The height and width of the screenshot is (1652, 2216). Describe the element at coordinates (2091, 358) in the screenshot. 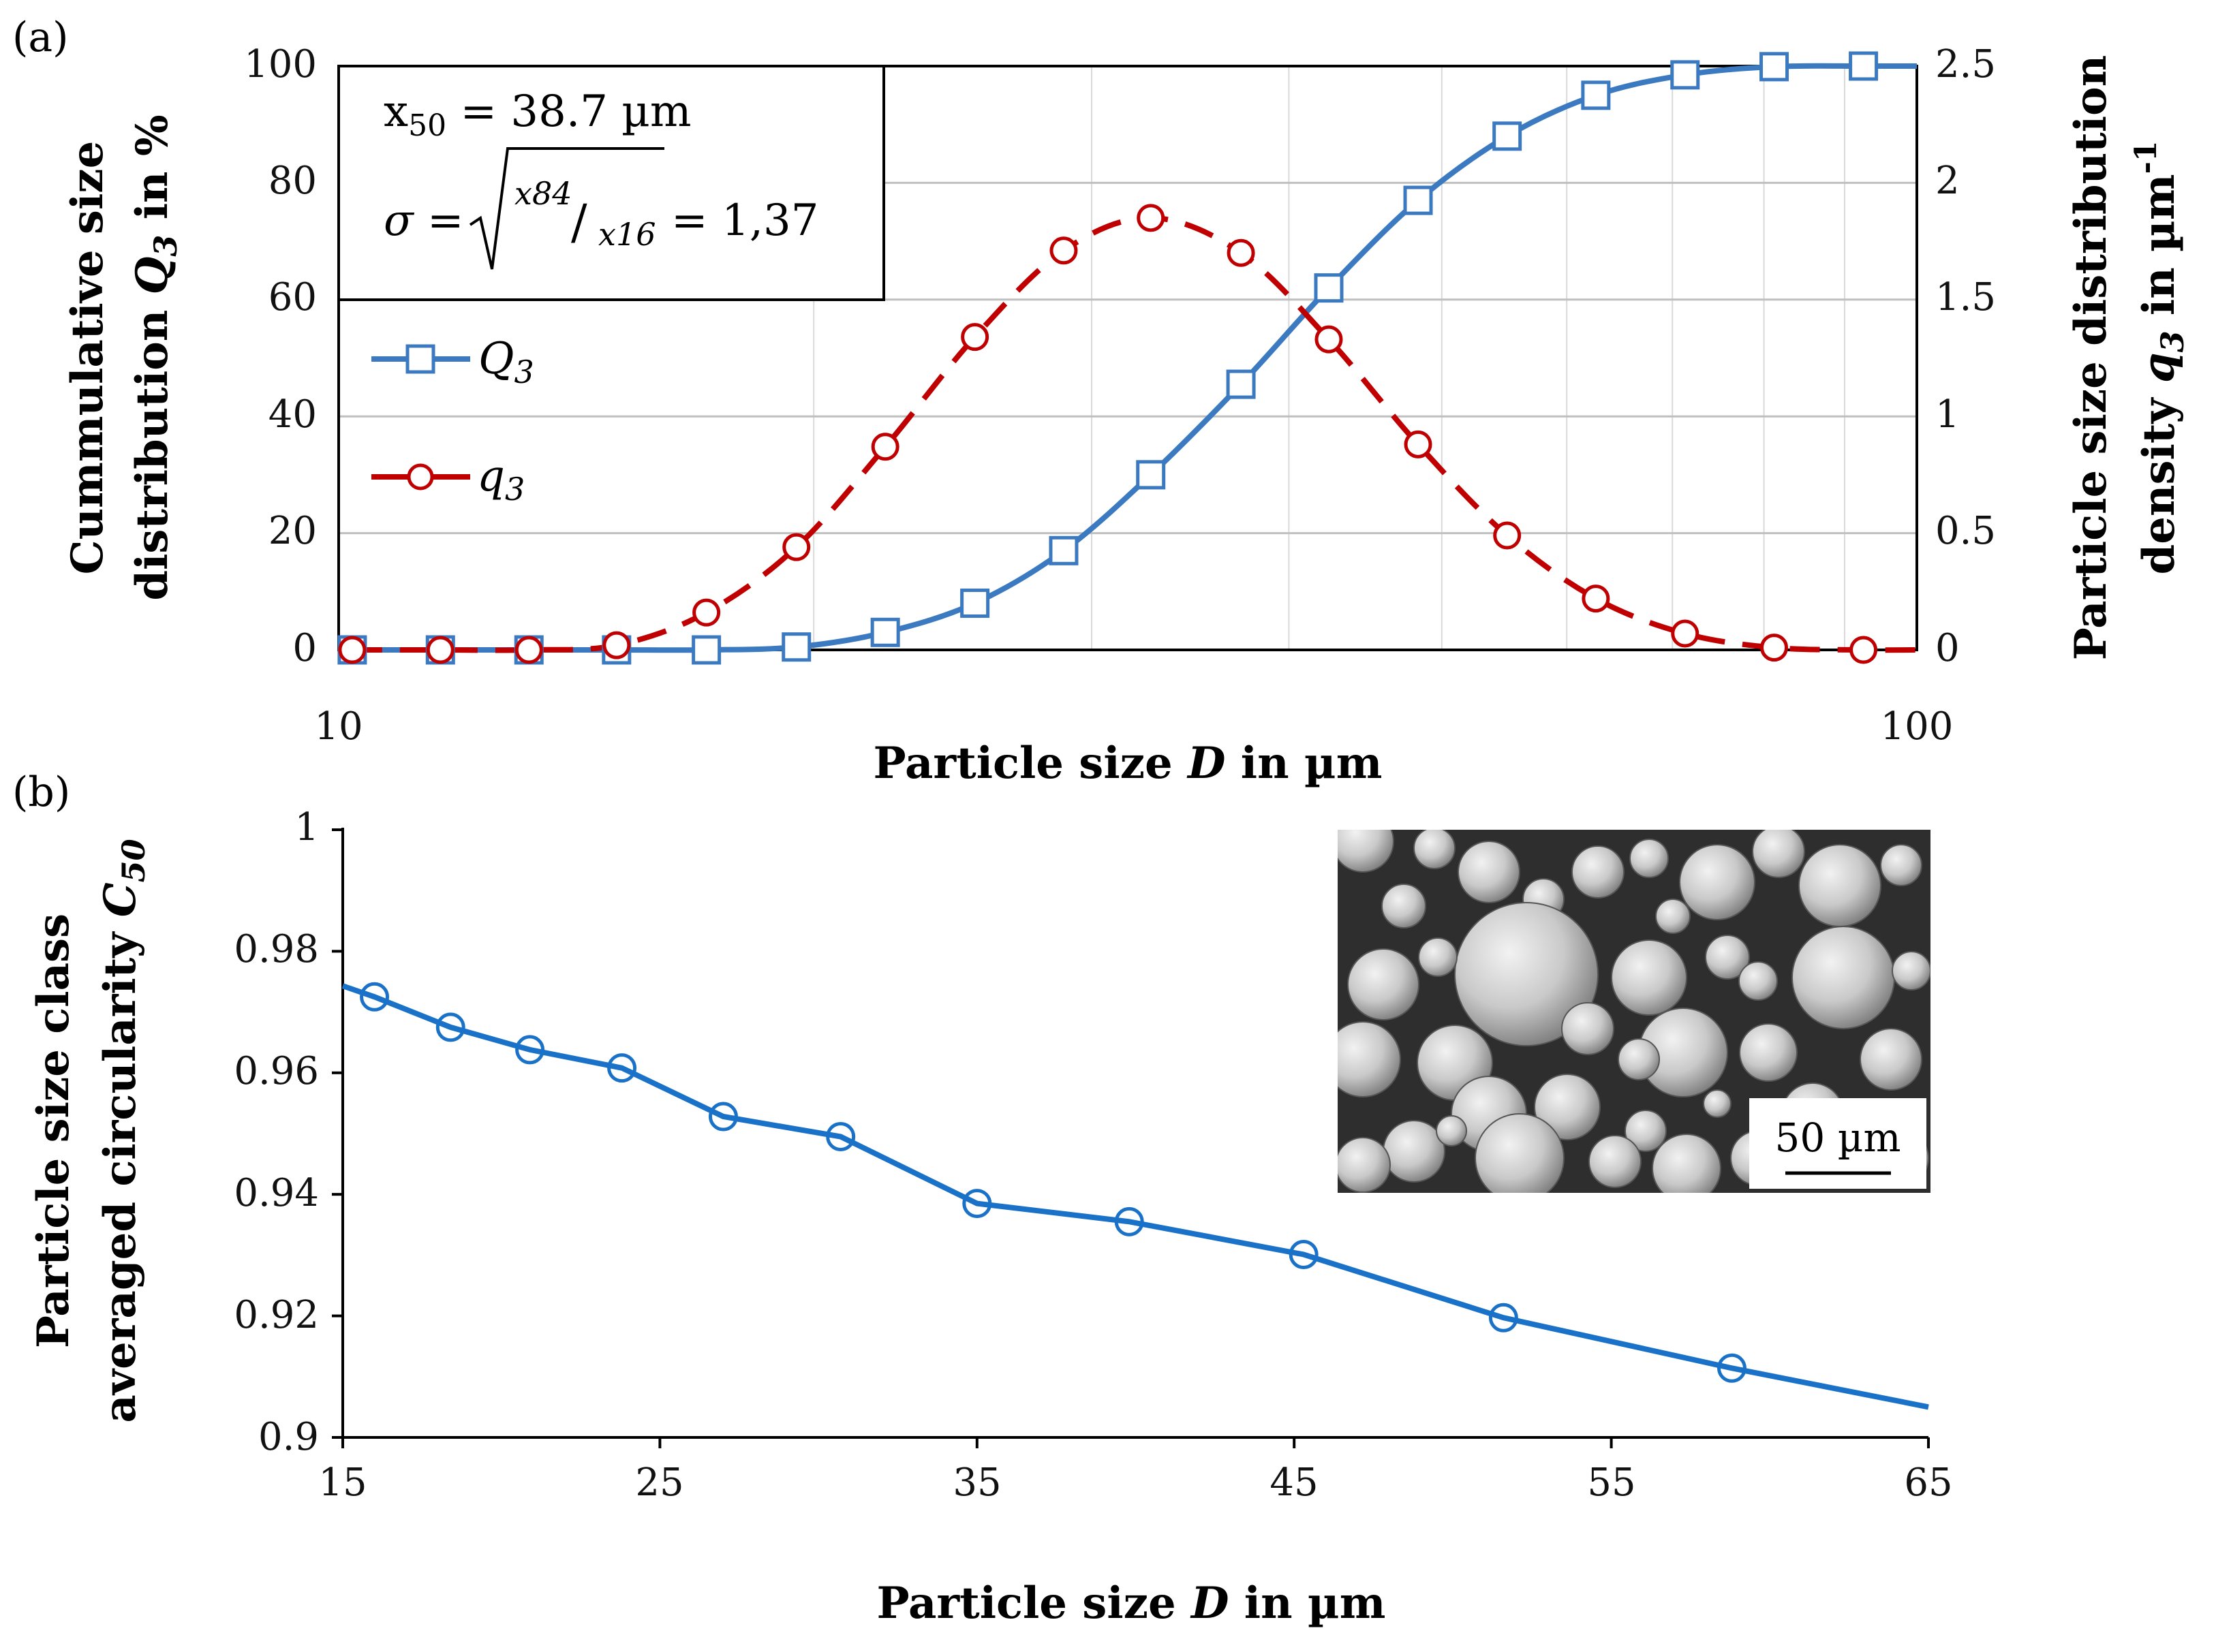

I see `a-right-axis-title-line1: Particle size distribution` at that location.